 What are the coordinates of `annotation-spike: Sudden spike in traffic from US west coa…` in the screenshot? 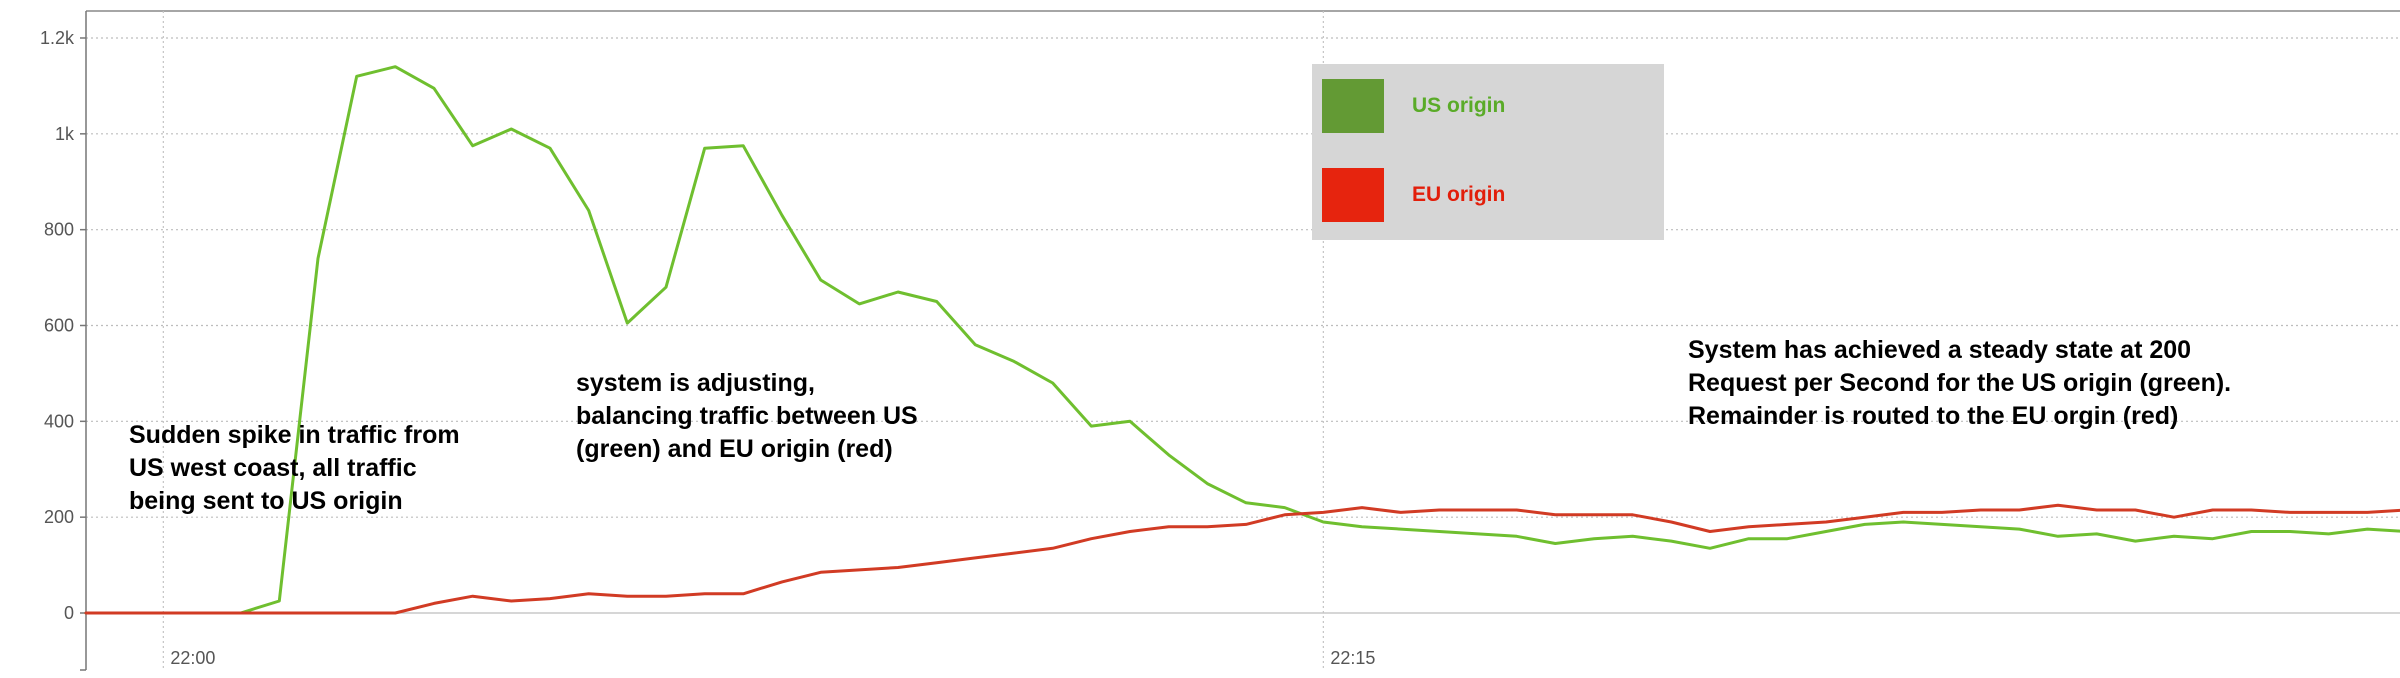 It's located at (294, 468).